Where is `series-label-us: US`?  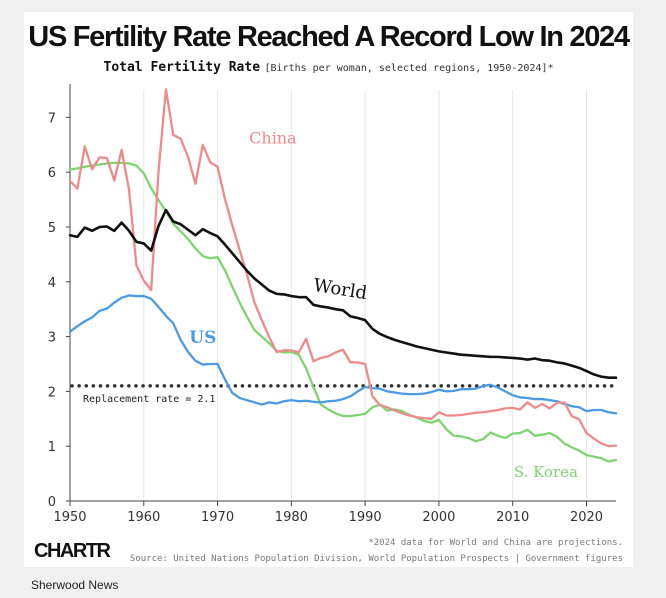 series-label-us: US is located at coordinates (202, 338).